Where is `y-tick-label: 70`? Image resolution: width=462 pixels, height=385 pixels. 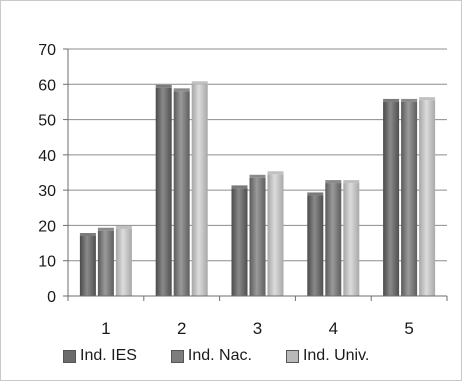
y-tick-label: 70 is located at coordinates (47, 50).